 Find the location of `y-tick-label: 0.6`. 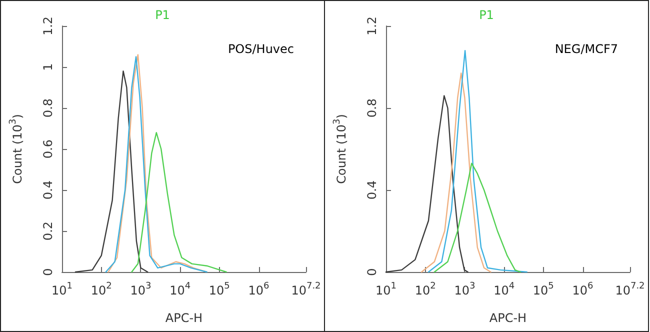

y-tick-label: 0.6 is located at coordinates (48, 149).